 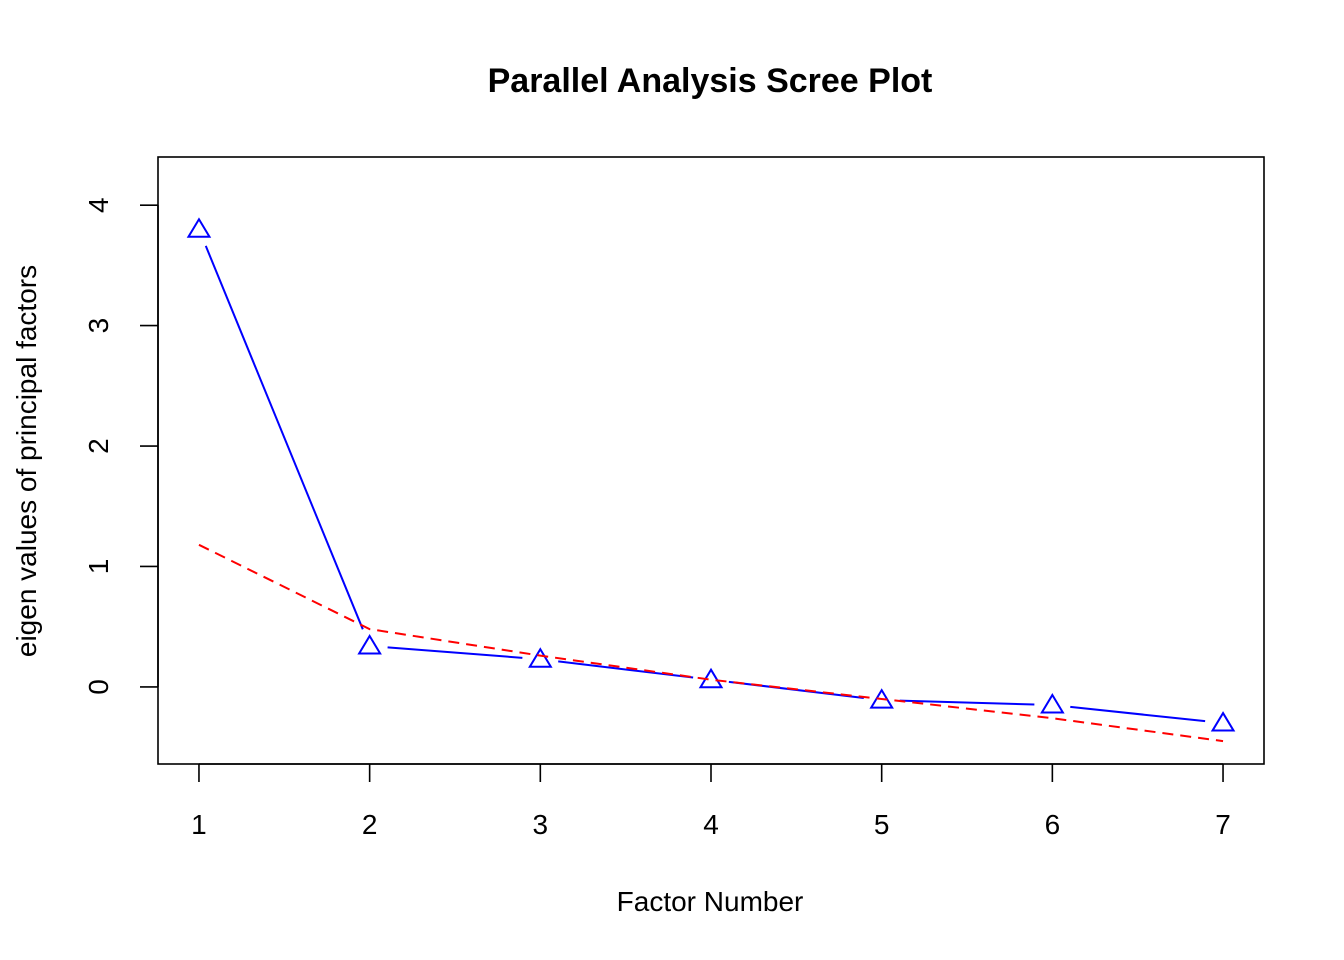 I want to click on x-tick-label: 4, so click(x=711, y=824).